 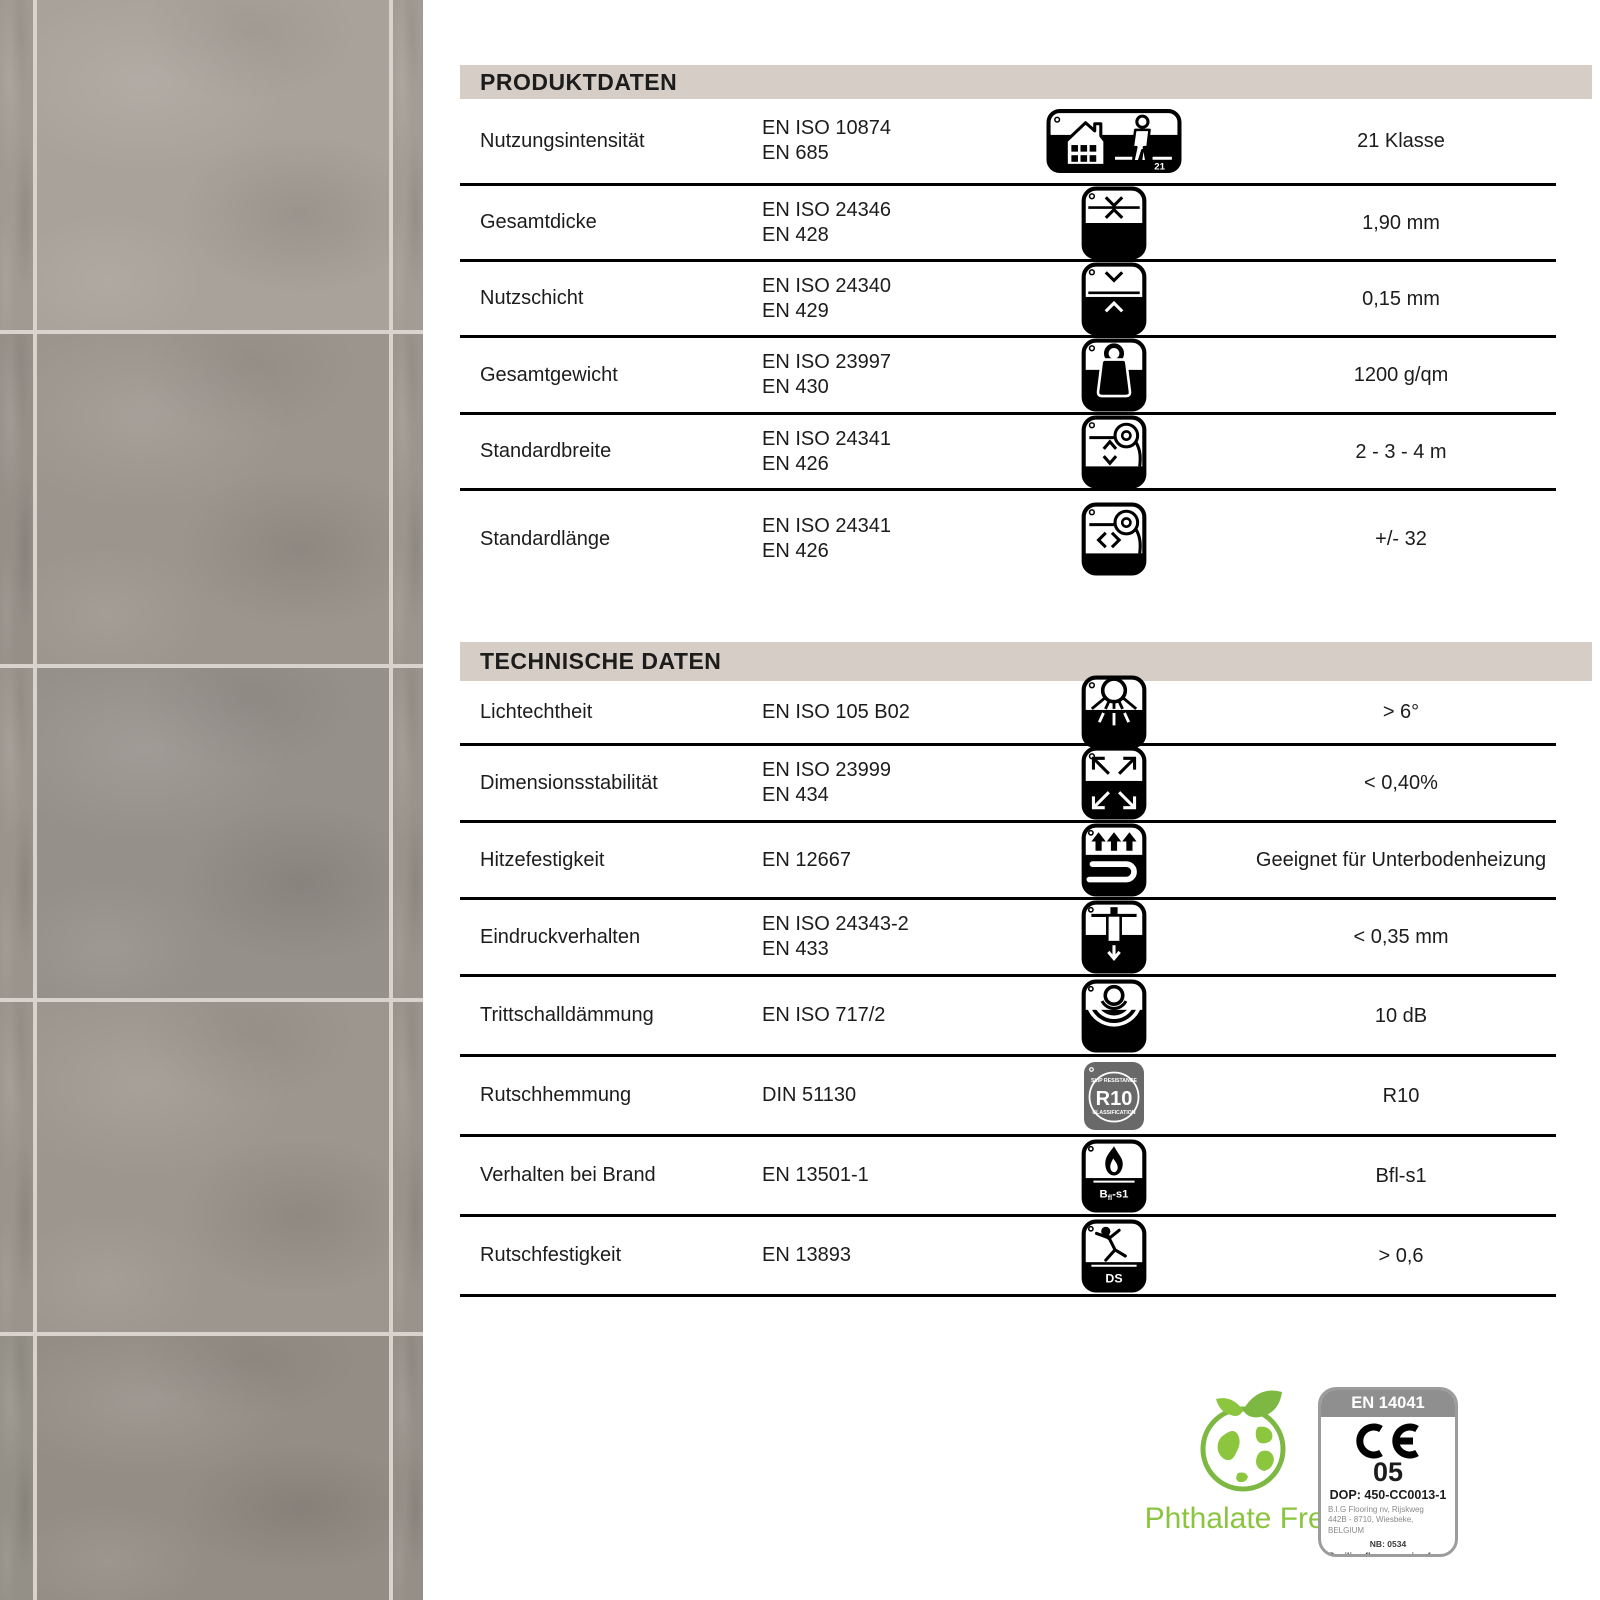 I want to click on total-thickness-icon, so click(x=1114, y=222).